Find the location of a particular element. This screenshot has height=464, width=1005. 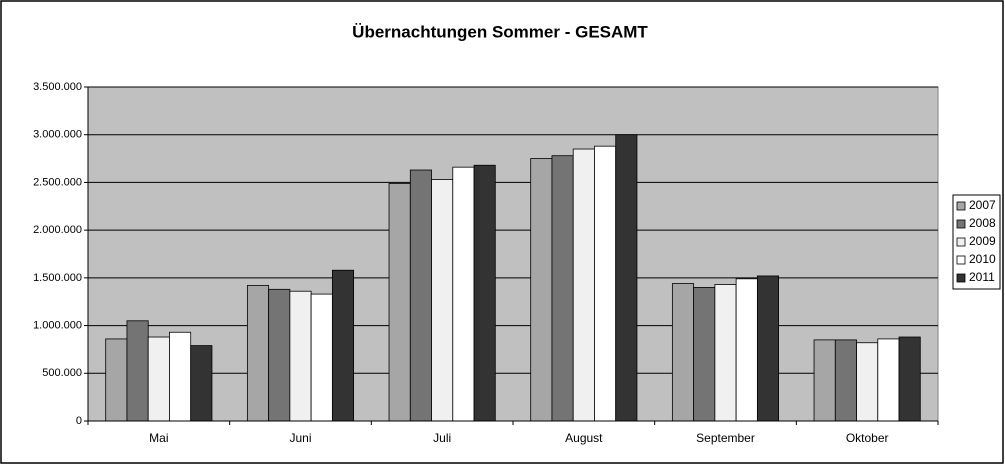

x-tick-label: September is located at coordinates (725, 438).